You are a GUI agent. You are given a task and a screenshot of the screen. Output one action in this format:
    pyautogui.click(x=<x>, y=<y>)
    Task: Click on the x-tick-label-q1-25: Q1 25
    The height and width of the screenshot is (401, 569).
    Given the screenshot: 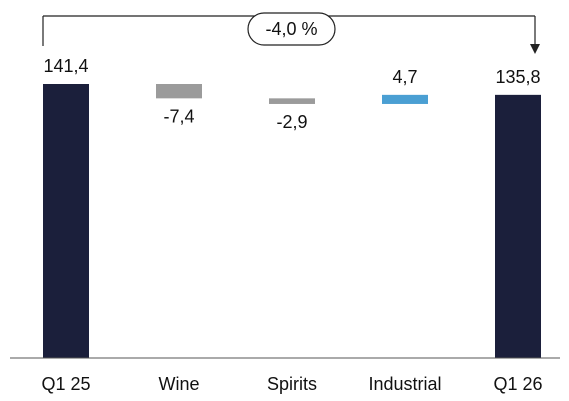 What is the action you would take?
    pyautogui.click(x=65, y=384)
    